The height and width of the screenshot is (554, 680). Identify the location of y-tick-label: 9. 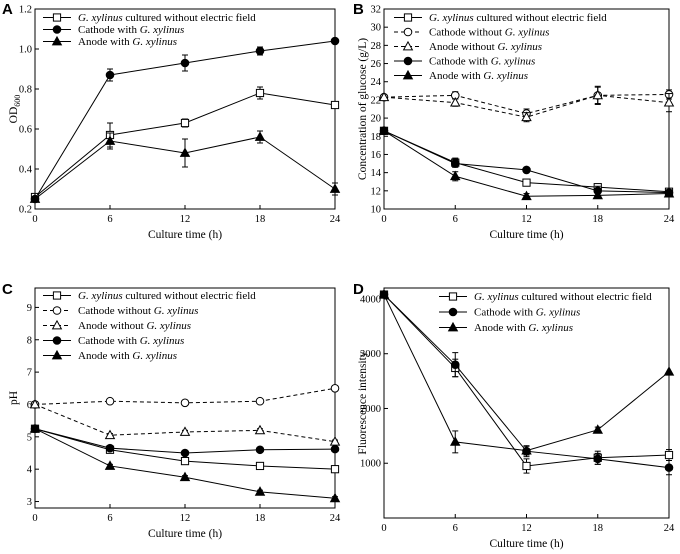
(29, 308).